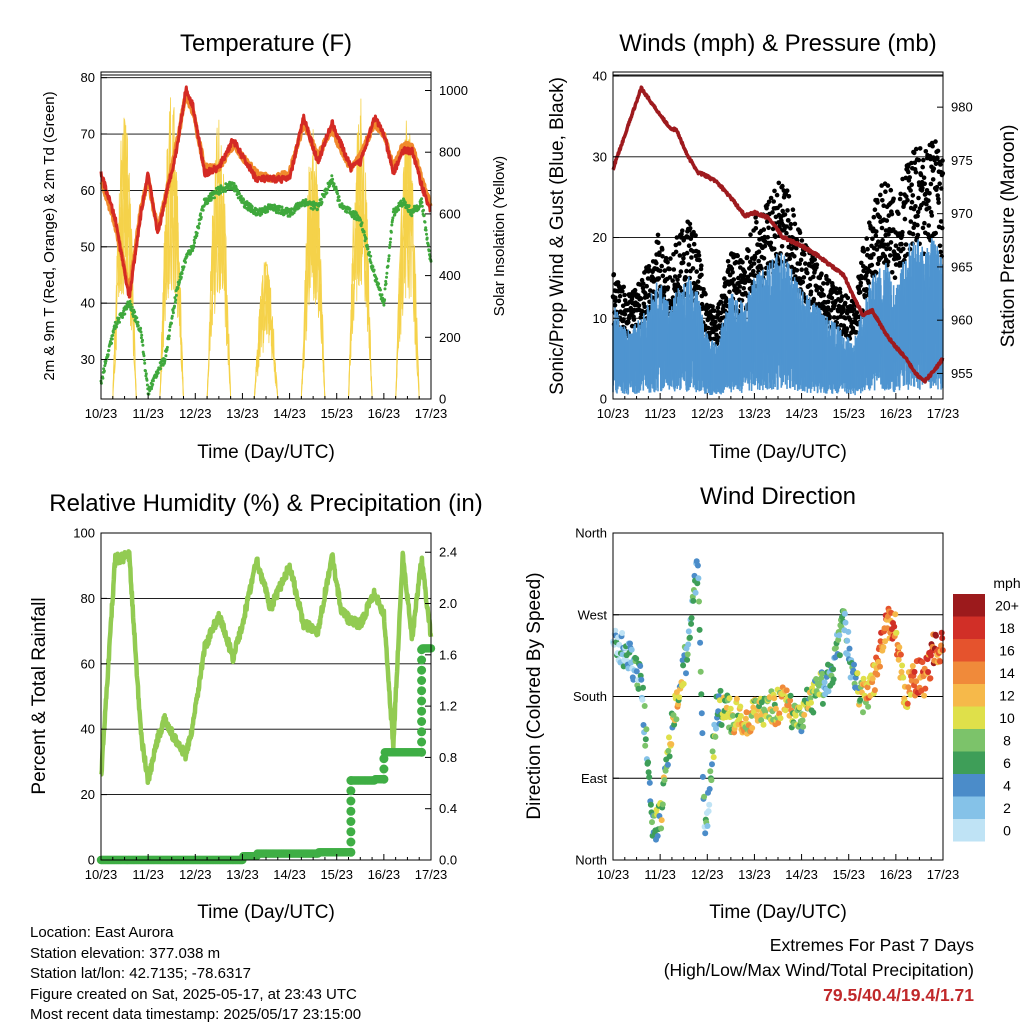 The height and width of the screenshot is (1026, 1024). I want to click on temp-2m-line, so click(265, 192).